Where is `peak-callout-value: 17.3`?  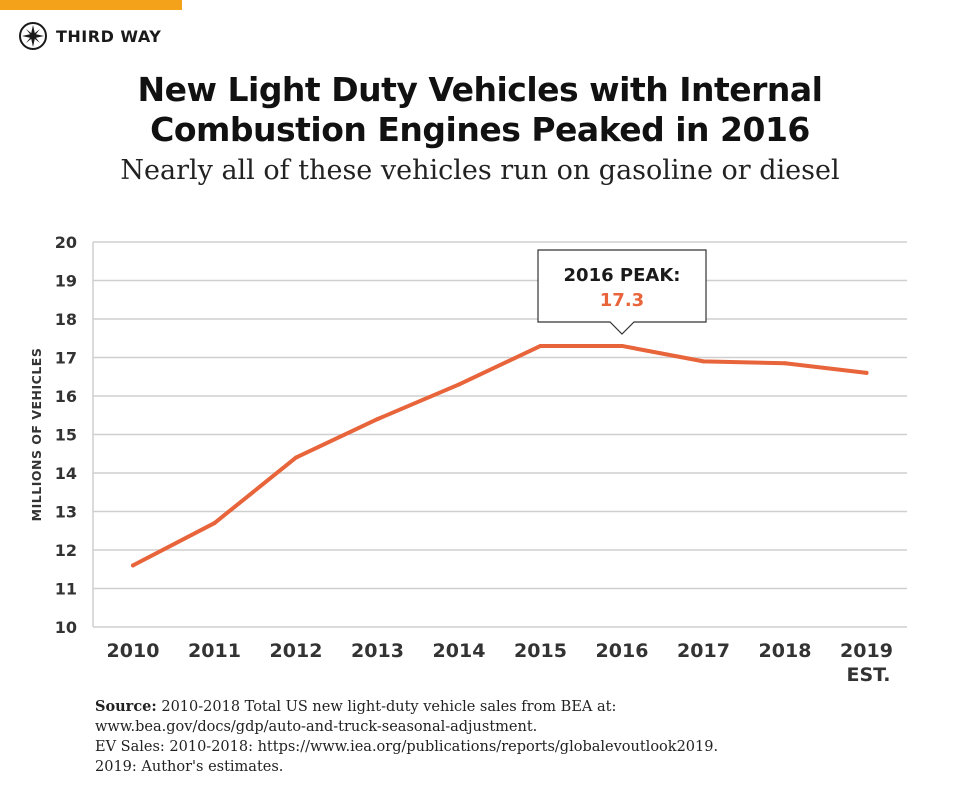 peak-callout-value: 17.3 is located at coordinates (622, 300).